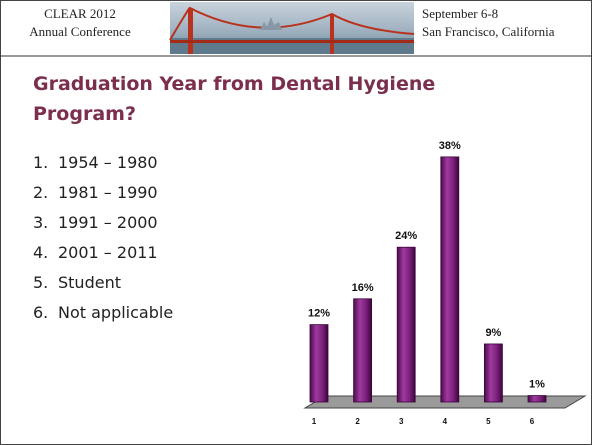  Describe the element at coordinates (357, 421) in the screenshot. I see `x-tick-label: 2` at that location.